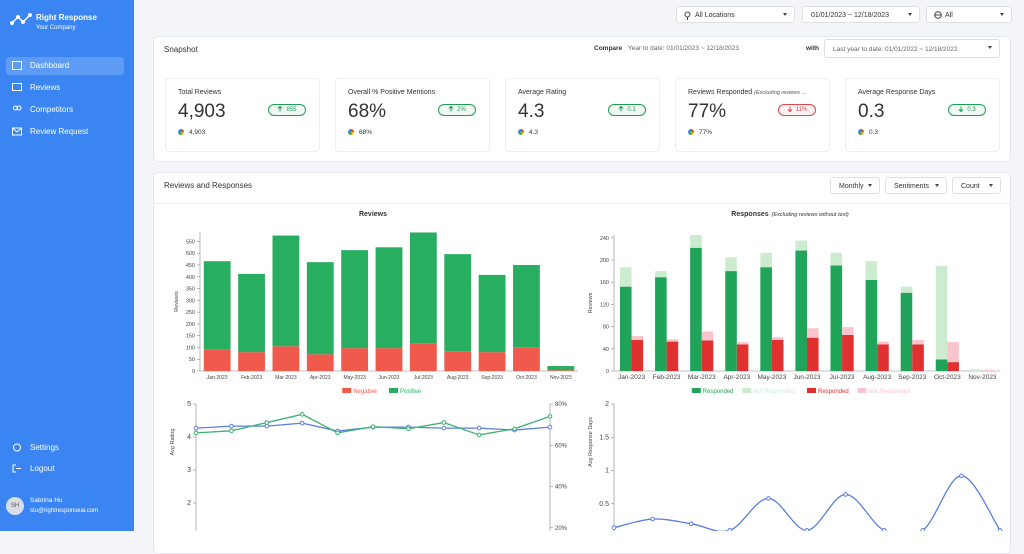 This screenshot has width=1024, height=554. I want to click on pin-icon, so click(687, 15).